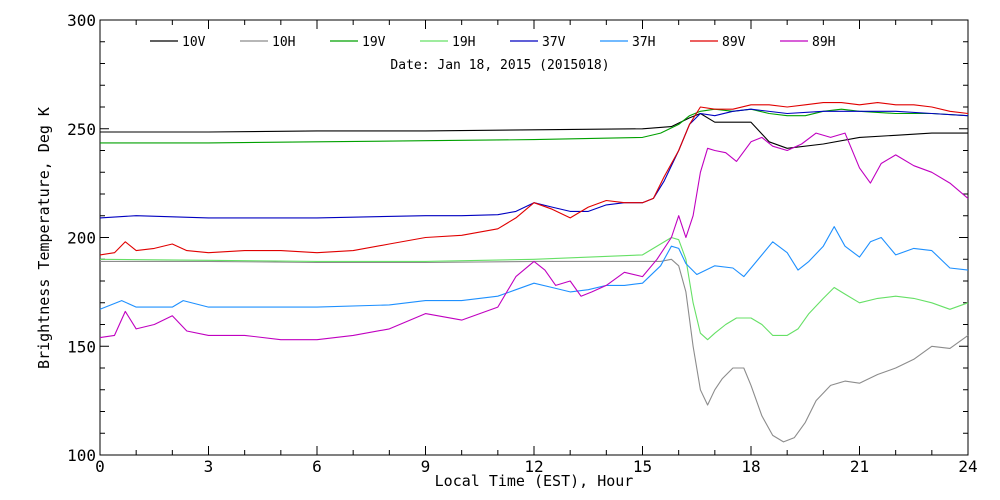 This screenshot has width=1000, height=500. I want to click on legend: 10V 10H 19V 19H 37V 37H 89V 89H, so click(492, 42).